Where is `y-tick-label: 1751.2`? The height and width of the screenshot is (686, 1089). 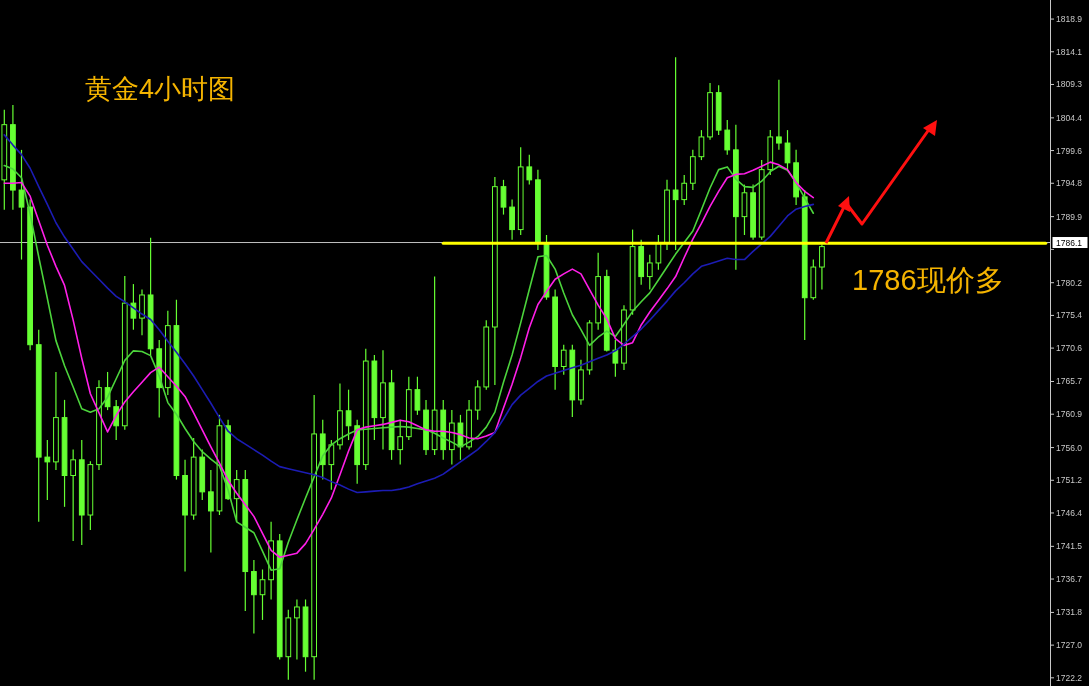 y-tick-label: 1751.2 is located at coordinates (1069, 480).